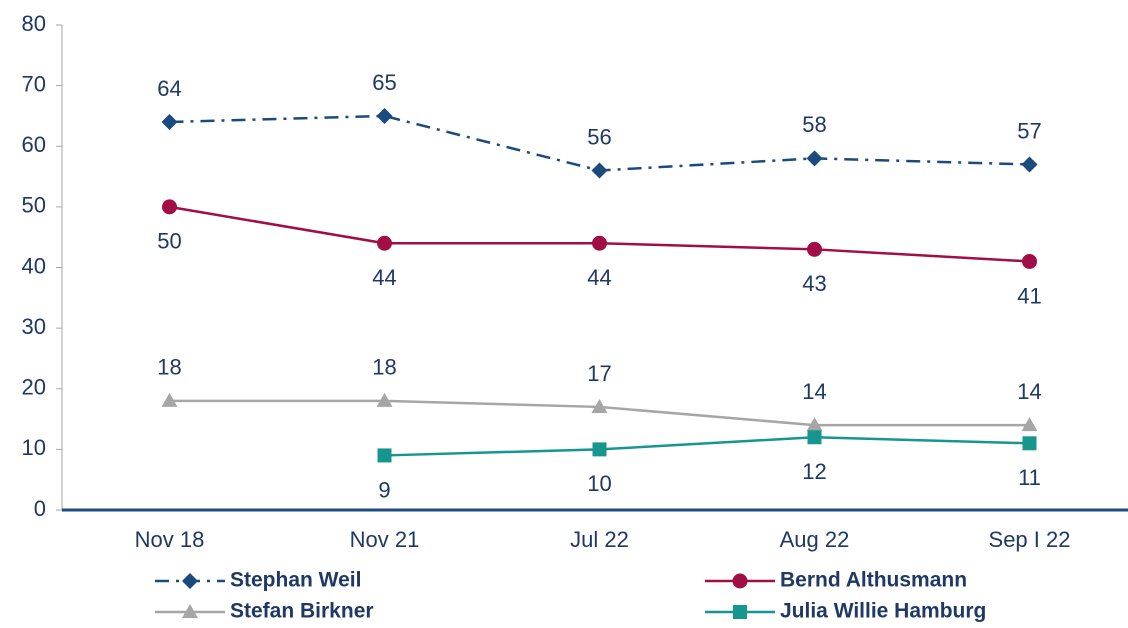  What do you see at coordinates (302, 611) in the screenshot?
I see `legend-label: Stefan Birkner` at bounding box center [302, 611].